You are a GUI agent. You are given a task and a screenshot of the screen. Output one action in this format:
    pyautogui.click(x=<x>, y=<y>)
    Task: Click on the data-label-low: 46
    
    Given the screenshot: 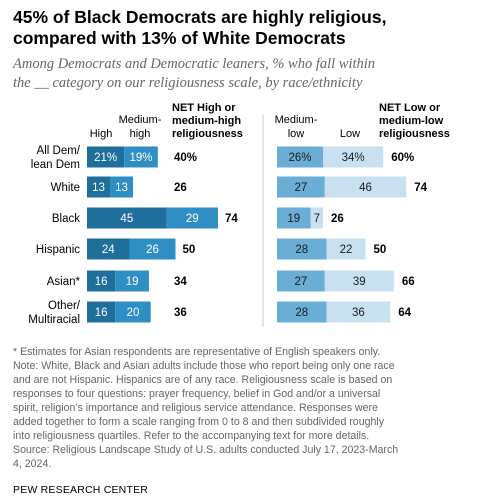 What is the action you would take?
    pyautogui.click(x=365, y=188)
    